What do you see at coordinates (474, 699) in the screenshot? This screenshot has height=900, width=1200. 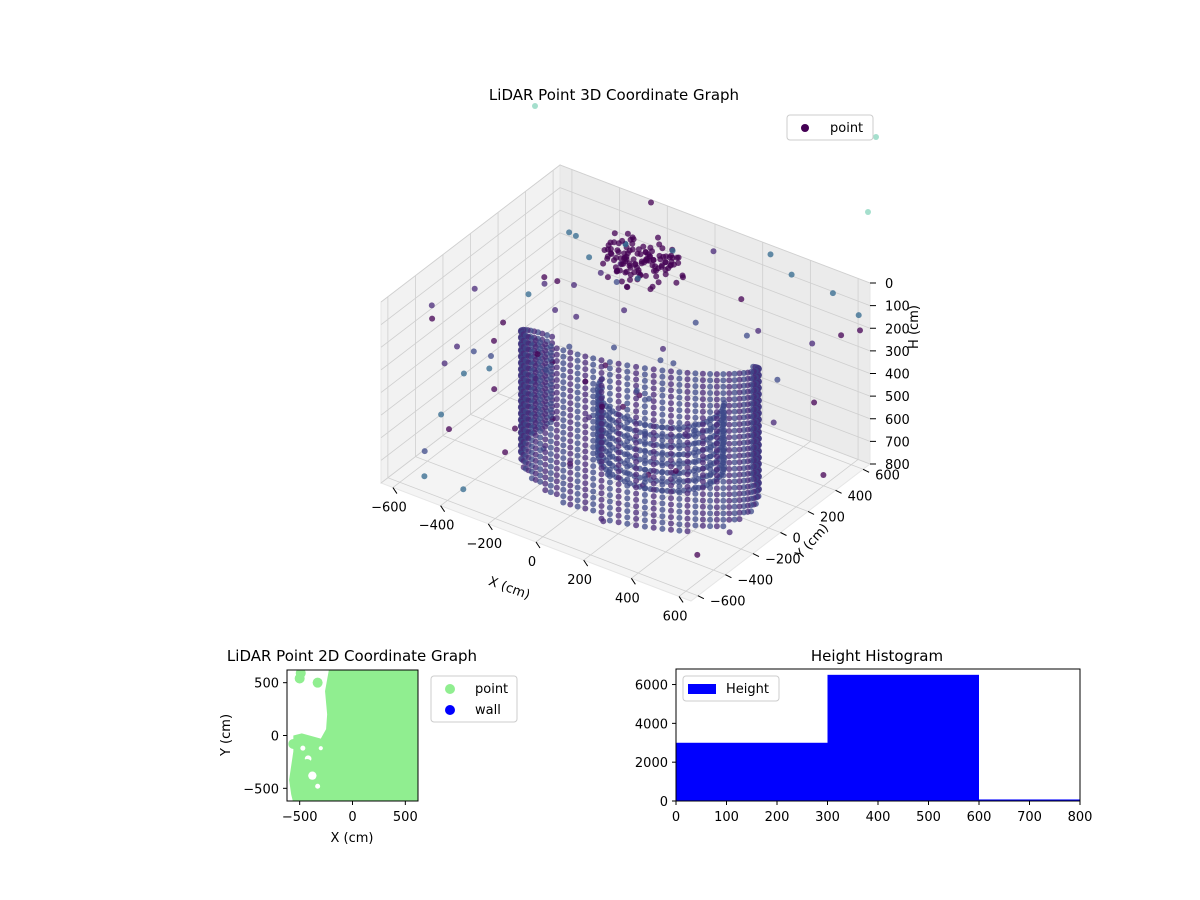 I see `chart-2d-legend: point wall` at bounding box center [474, 699].